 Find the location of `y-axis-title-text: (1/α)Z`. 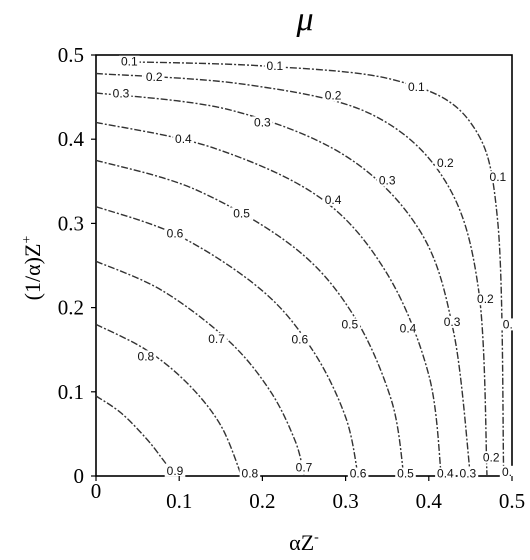

y-axis-title-text: (1/α)Z is located at coordinates (32, 272).